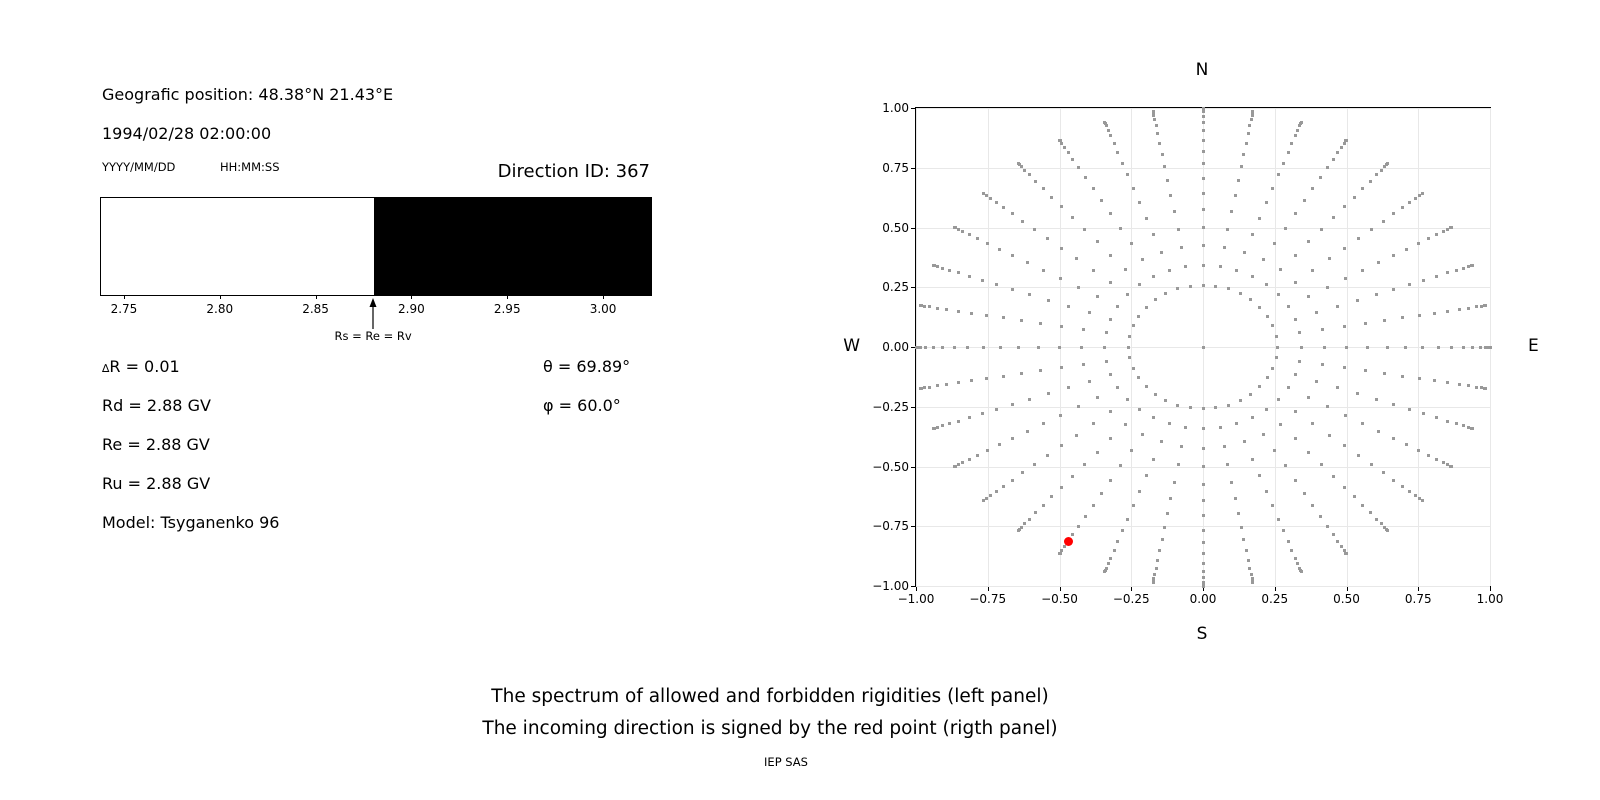 This screenshot has height=800, width=1600. Describe the element at coordinates (895, 287) in the screenshot. I see `y-axis-tick-label: 0.25` at that location.